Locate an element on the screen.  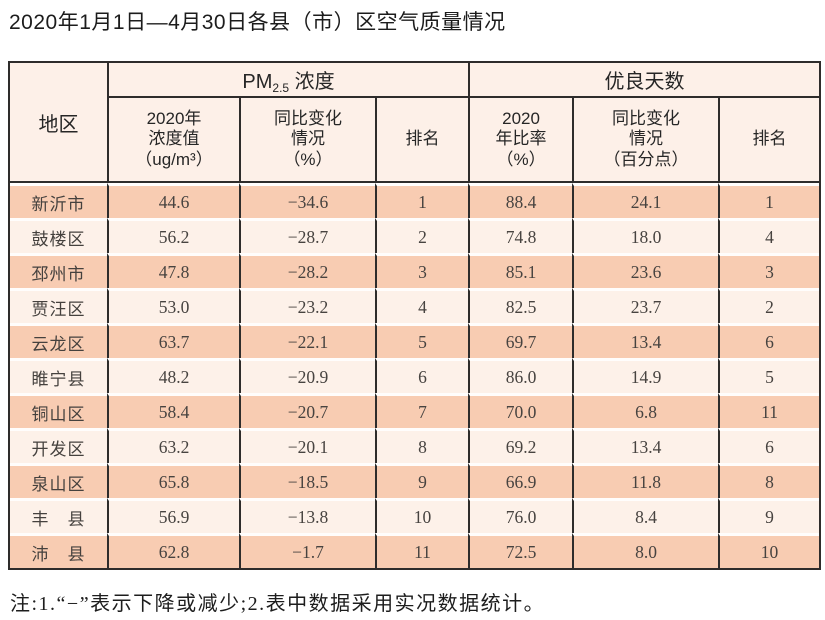
table-row: 邳州市 47.8 −28.2 3 85.1 23.6 3 is located at coordinates (415, 271).